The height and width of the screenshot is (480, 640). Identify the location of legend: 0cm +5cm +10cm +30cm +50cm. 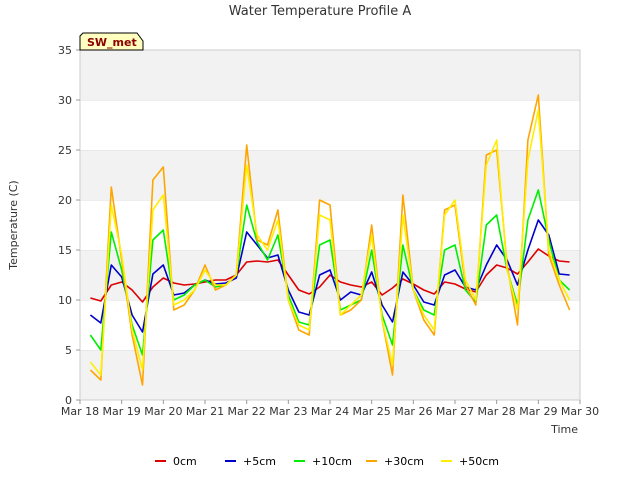
(327, 461).